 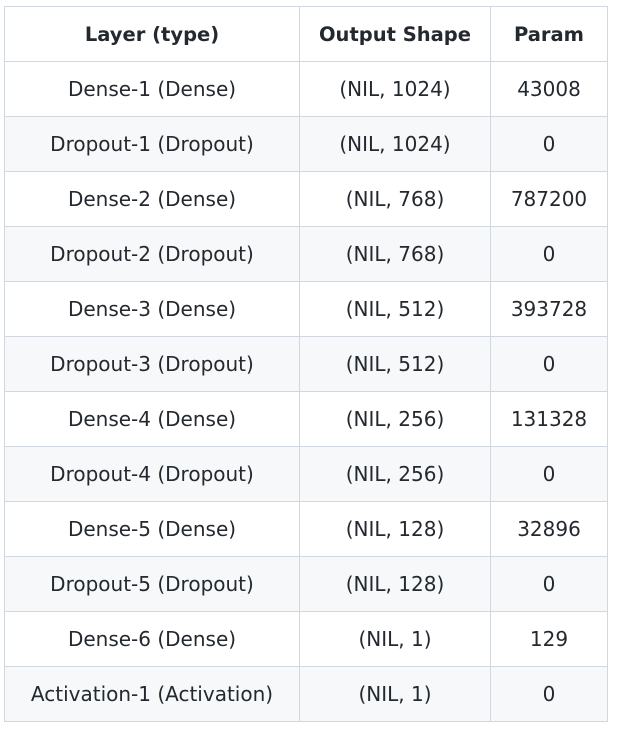 What do you see at coordinates (549, 34) in the screenshot?
I see `header-param: Param` at bounding box center [549, 34].